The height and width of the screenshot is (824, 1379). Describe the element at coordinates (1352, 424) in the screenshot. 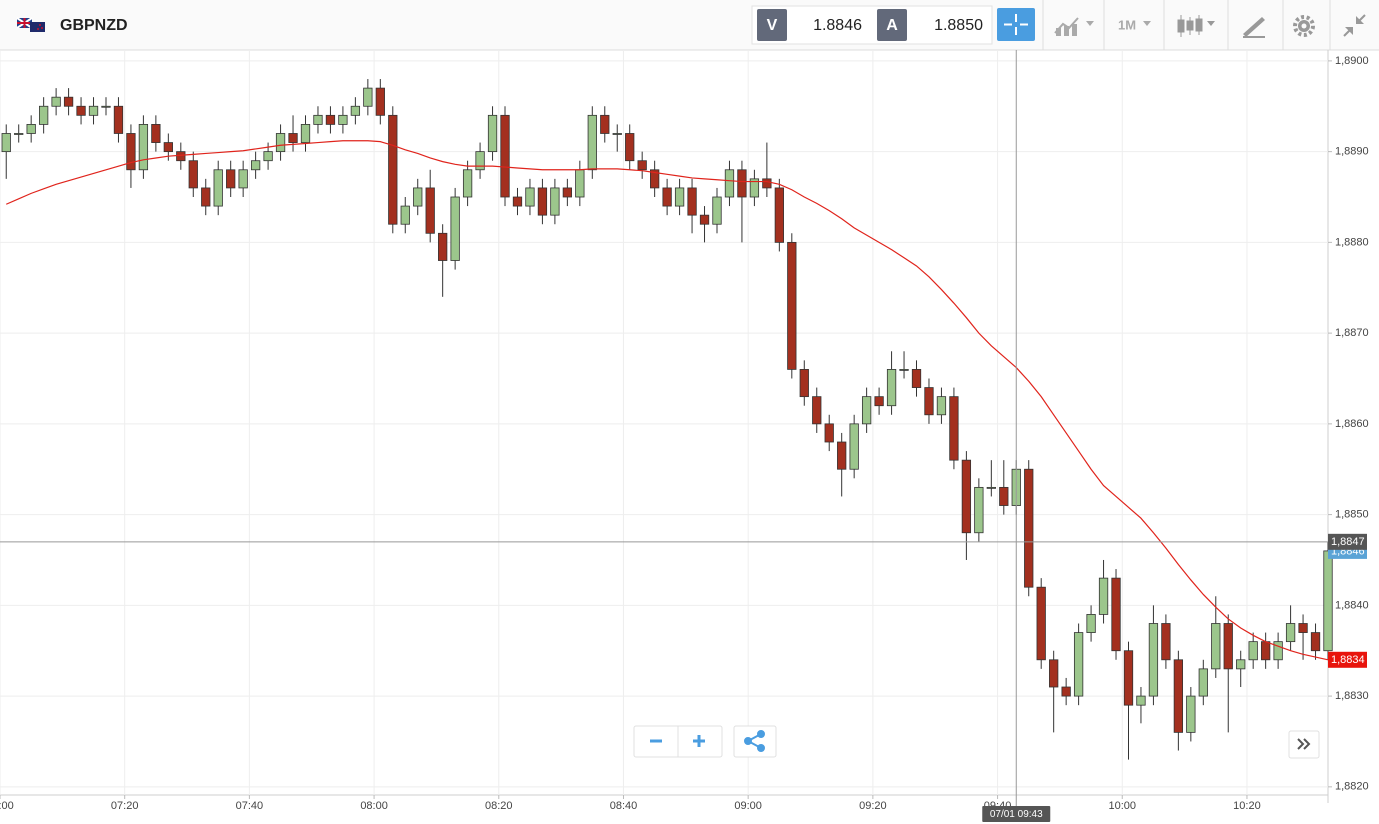

I see `y-tick-label: 1,8860` at that location.